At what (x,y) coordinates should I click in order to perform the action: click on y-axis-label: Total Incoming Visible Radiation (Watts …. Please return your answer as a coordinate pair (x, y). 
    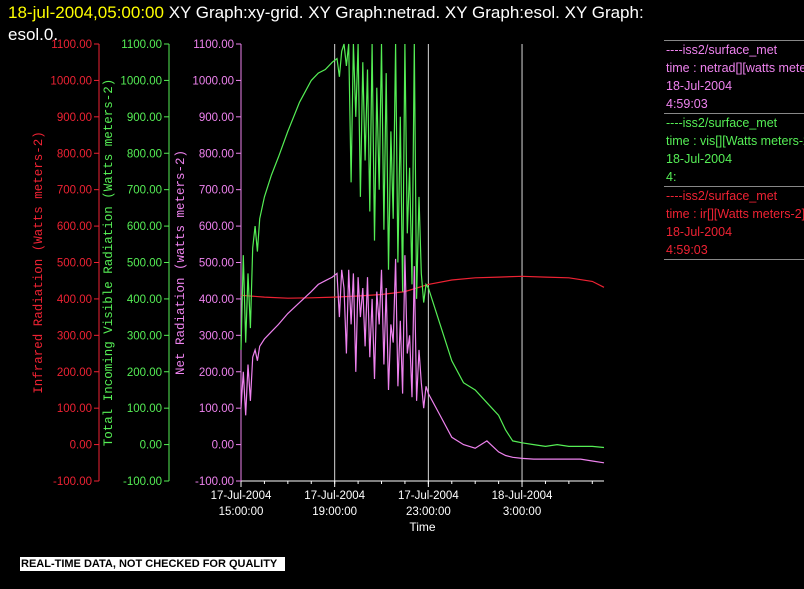
    Looking at the image, I should click on (109, 263).